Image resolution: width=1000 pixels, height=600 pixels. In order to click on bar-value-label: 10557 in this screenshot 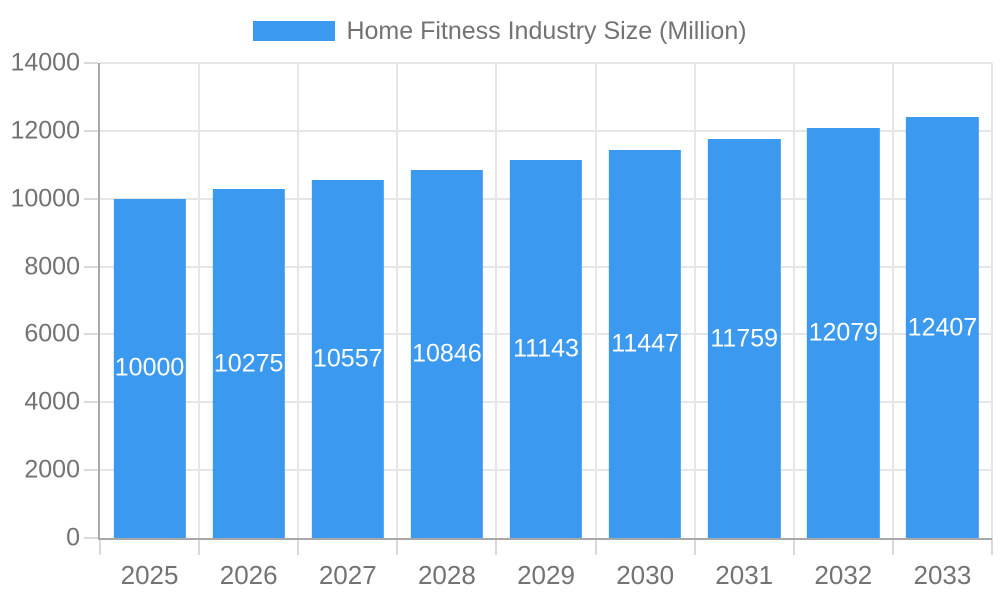, I will do `click(348, 358)`.